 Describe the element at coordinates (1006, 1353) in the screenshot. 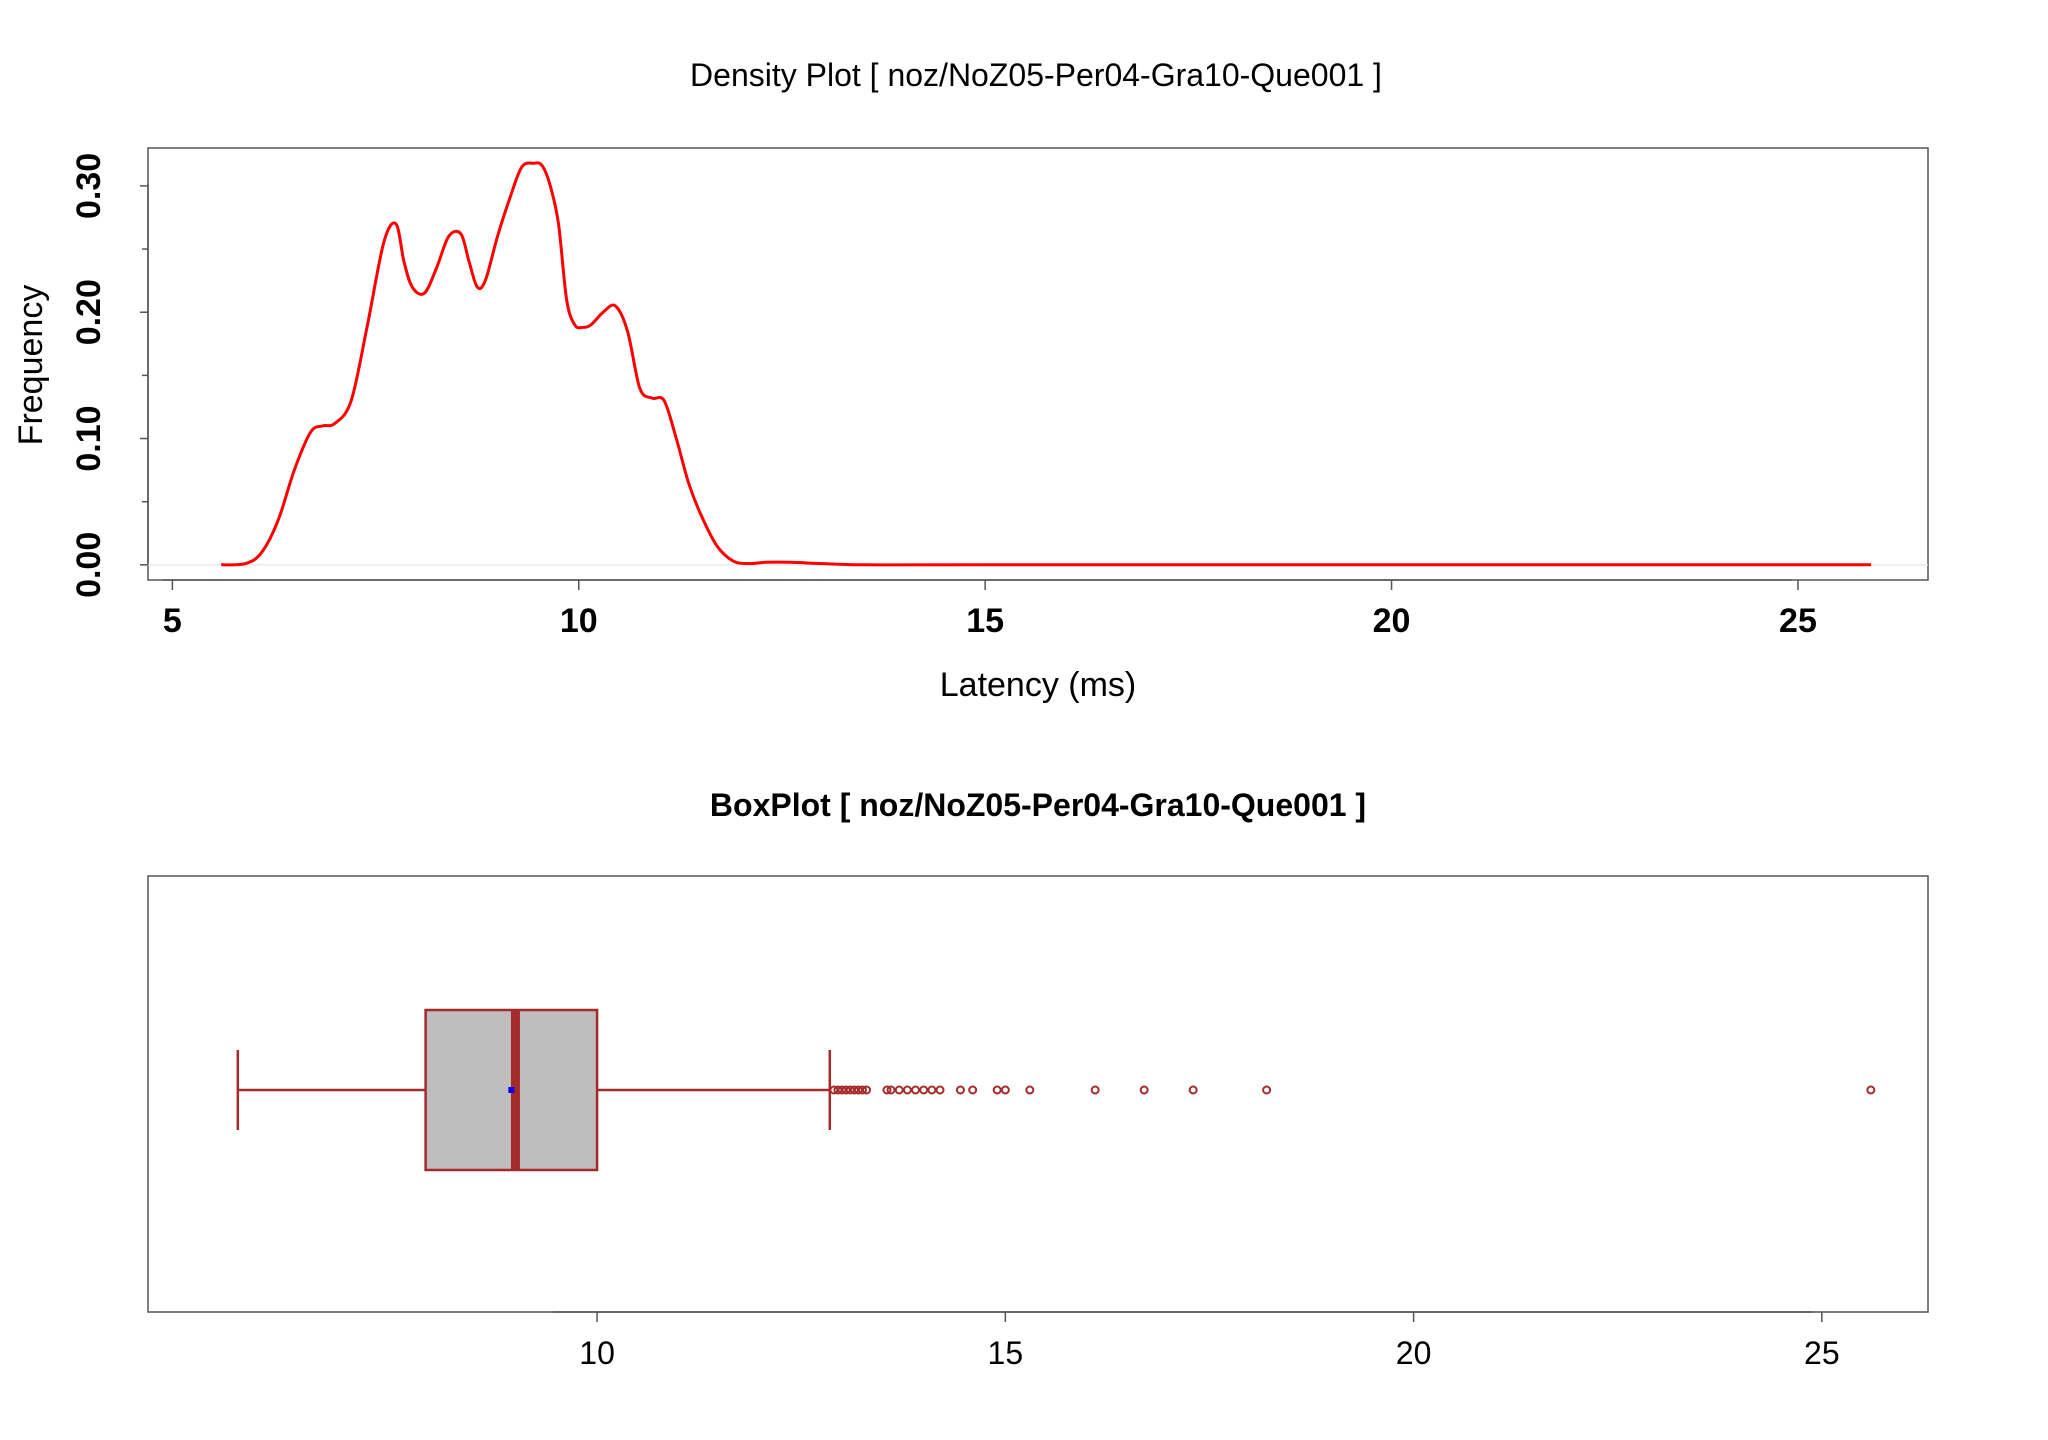

I see `boxplot-x-tick-label: 15` at that location.